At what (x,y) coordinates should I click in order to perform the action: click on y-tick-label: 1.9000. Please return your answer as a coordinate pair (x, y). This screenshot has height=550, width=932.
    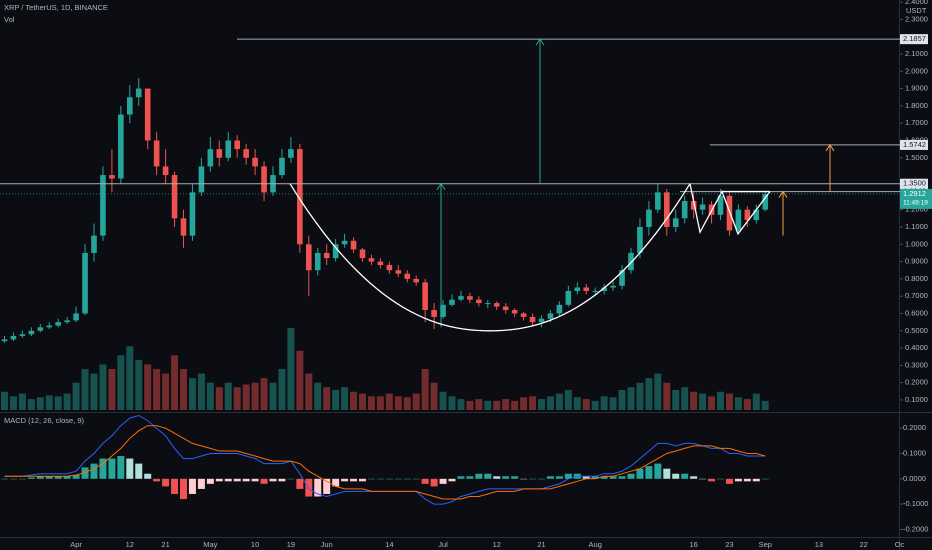
    Looking at the image, I should click on (916, 88).